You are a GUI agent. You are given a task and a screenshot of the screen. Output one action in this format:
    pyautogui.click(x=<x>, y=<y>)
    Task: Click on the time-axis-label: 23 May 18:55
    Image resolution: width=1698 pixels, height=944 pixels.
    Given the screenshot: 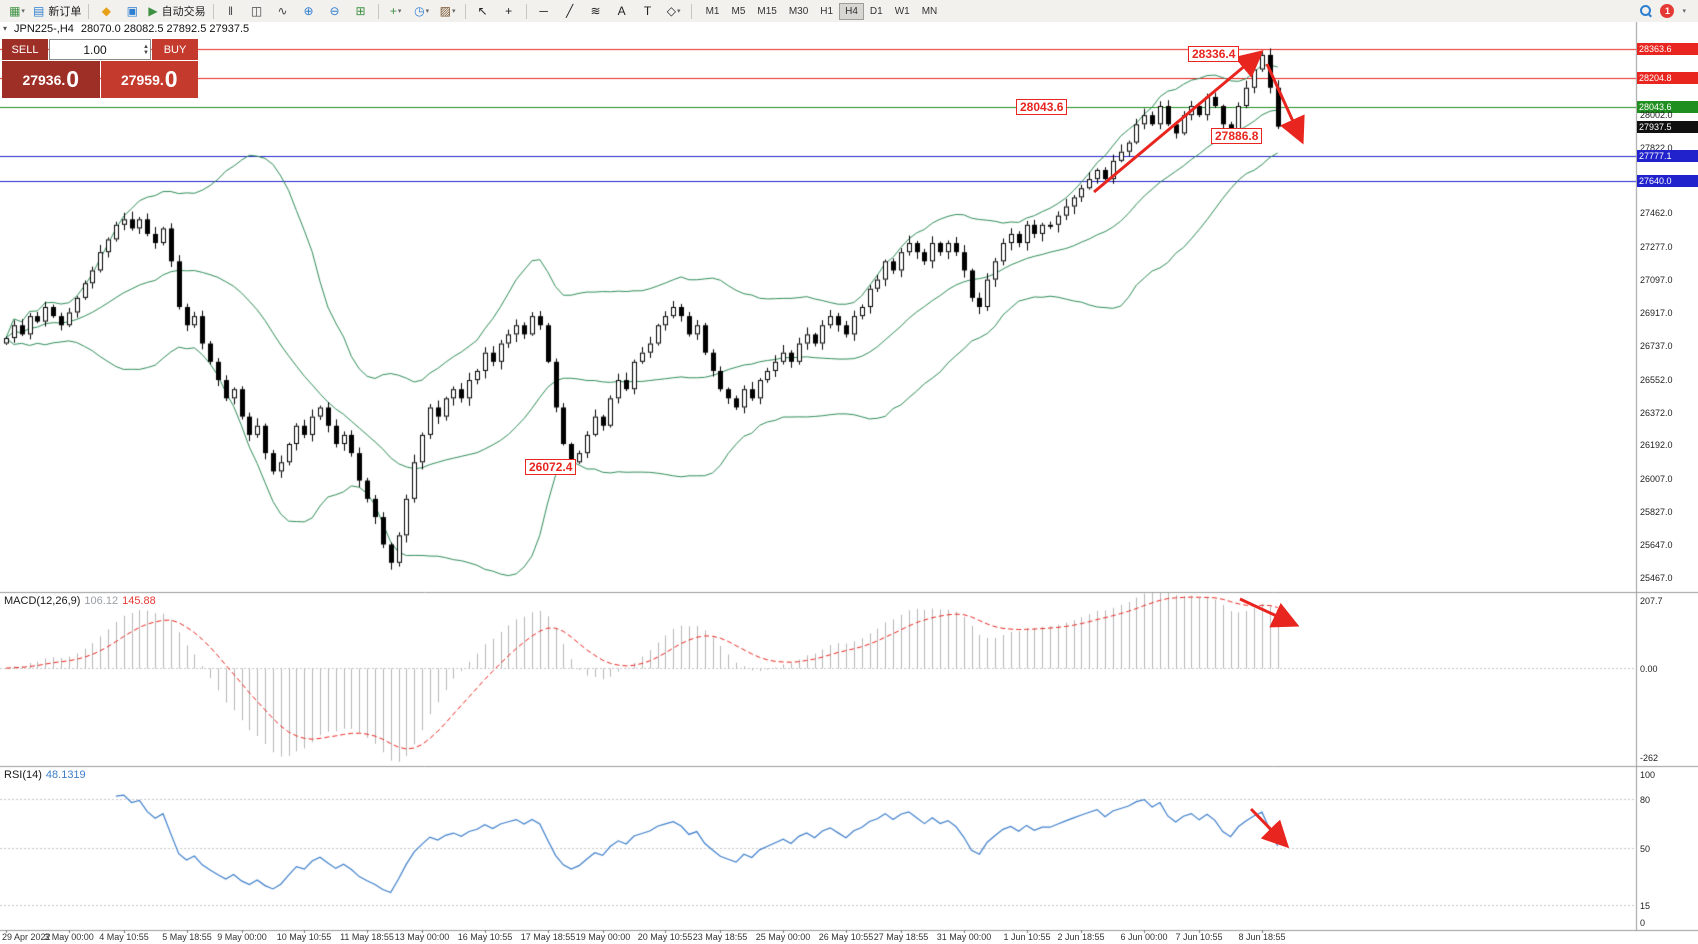 What is the action you would take?
    pyautogui.click(x=720, y=937)
    